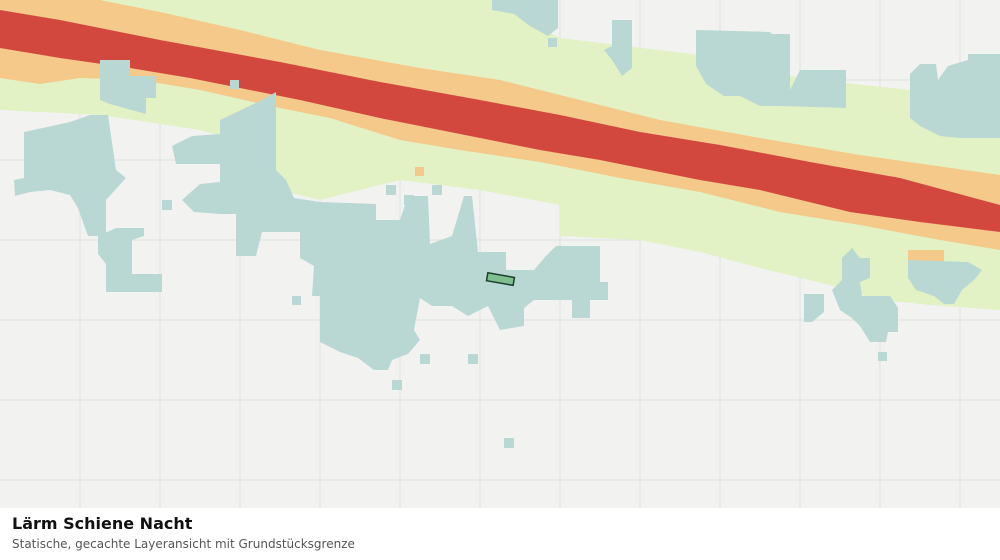 Image resolution: width=1000 pixels, height=560 pixels. What do you see at coordinates (102, 523) in the screenshot?
I see `layer-title: Lärm Schiene Nacht` at bounding box center [102, 523].